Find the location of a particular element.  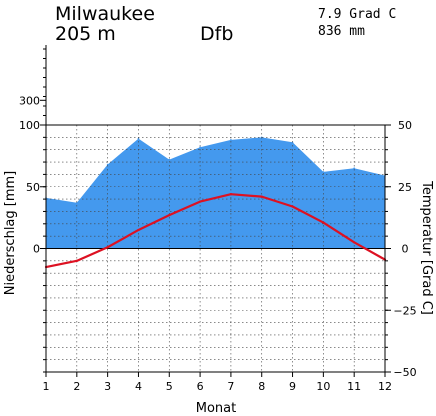

mean-temperature: 7.9 Grad C is located at coordinates (357, 14).